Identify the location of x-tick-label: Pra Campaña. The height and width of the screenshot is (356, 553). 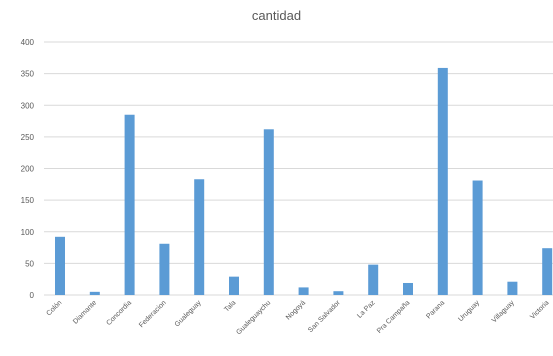
(394, 317).